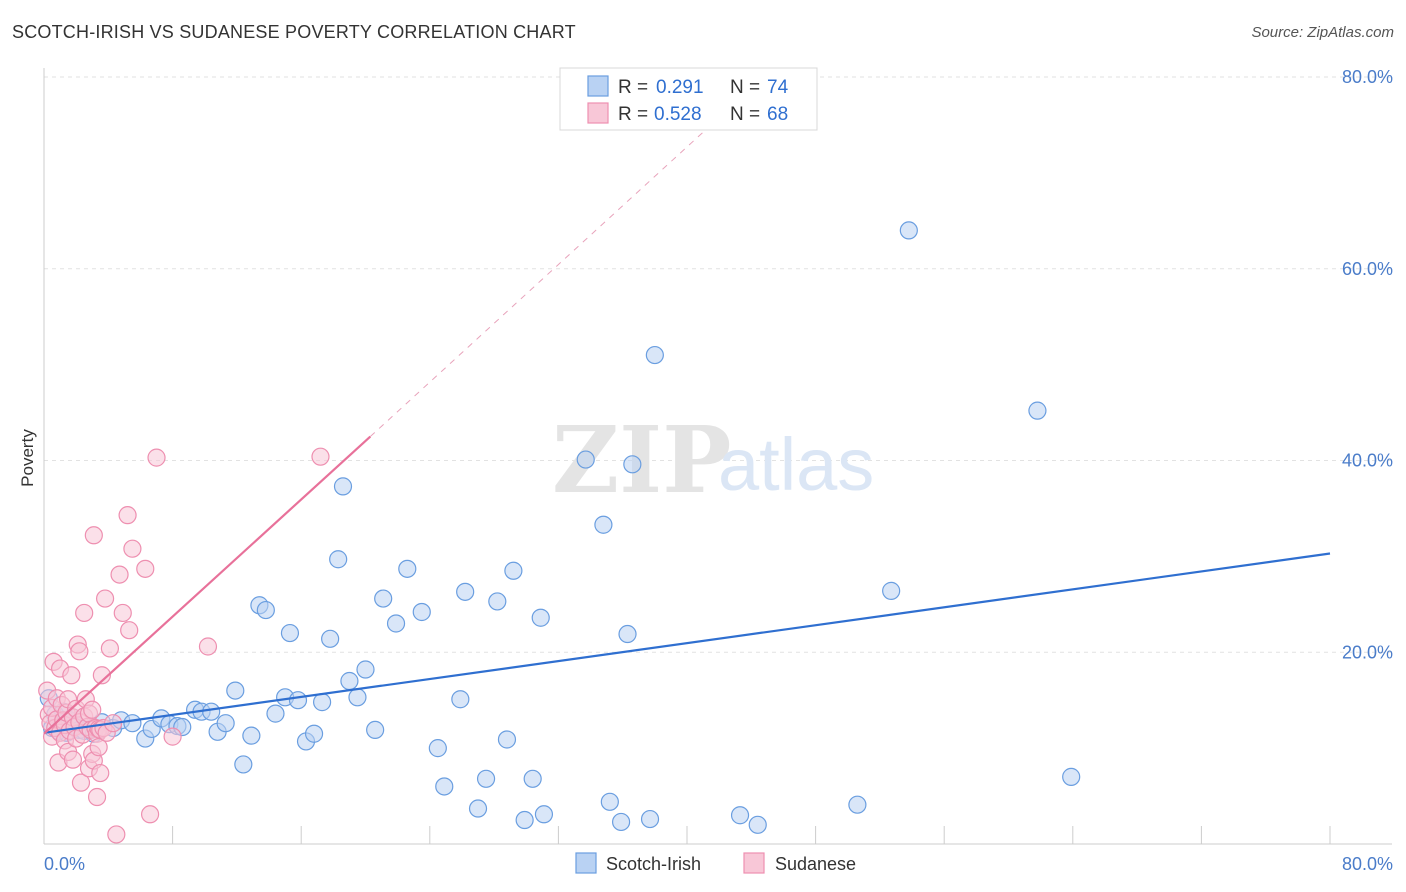  Describe the element at coordinates (1367, 269) in the screenshot. I see `y-tick-label-2: 60.0%` at that location.